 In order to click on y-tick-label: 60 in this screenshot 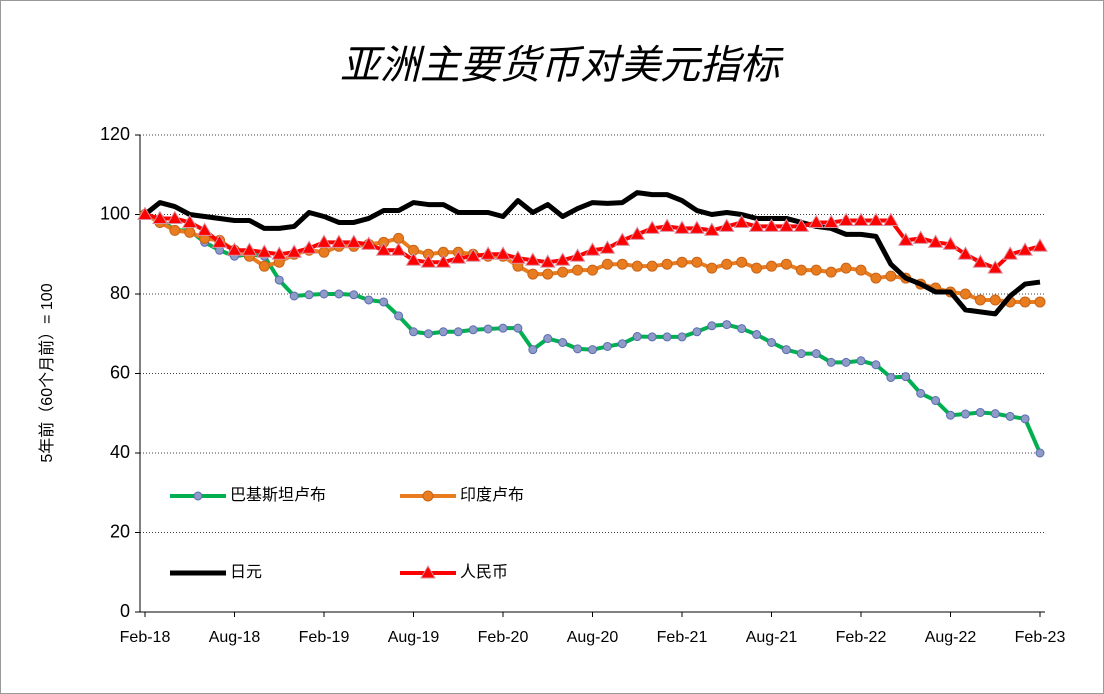, I will do `click(120, 372)`.